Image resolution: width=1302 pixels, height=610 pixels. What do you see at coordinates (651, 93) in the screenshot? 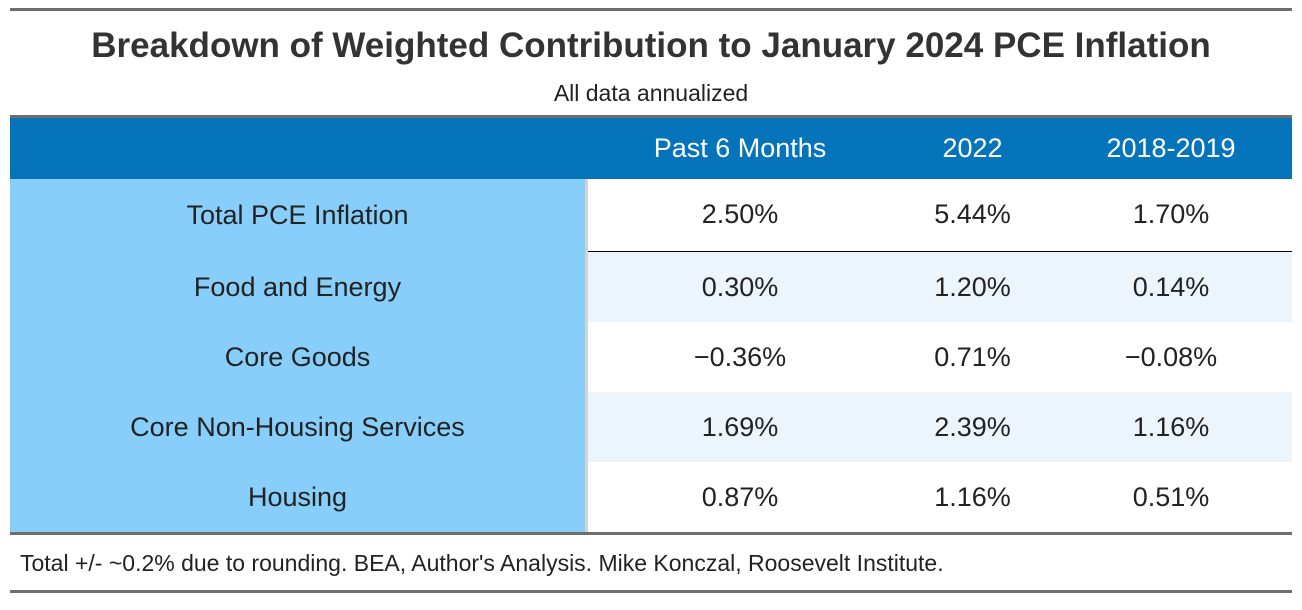
I see `table-subtitle: All data annualized` at bounding box center [651, 93].